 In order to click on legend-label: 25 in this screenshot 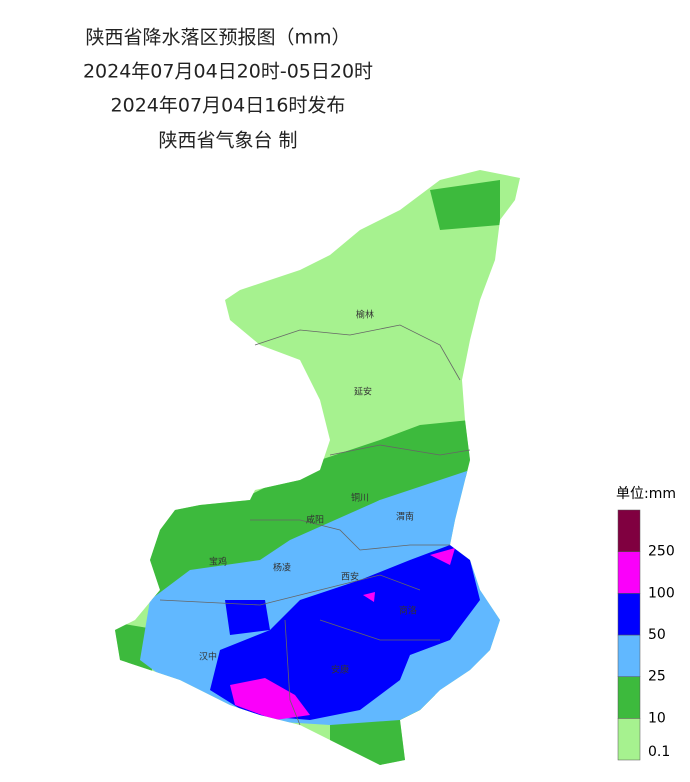, I will do `click(657, 677)`.